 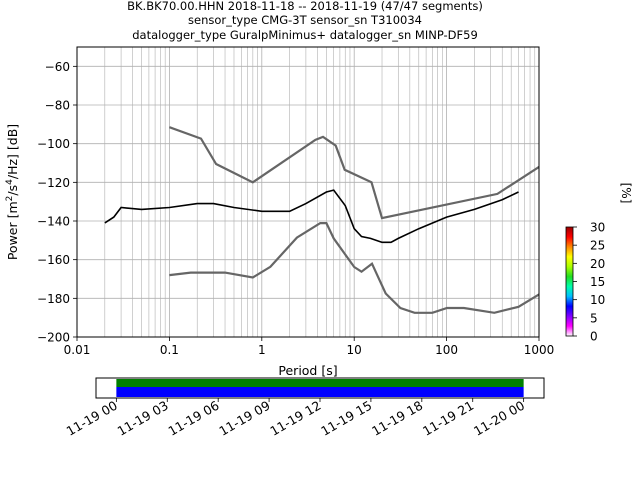 What do you see at coordinates (346, 418) in the screenshot?
I see `timeline-tick-label: 11-19 15` at bounding box center [346, 418].